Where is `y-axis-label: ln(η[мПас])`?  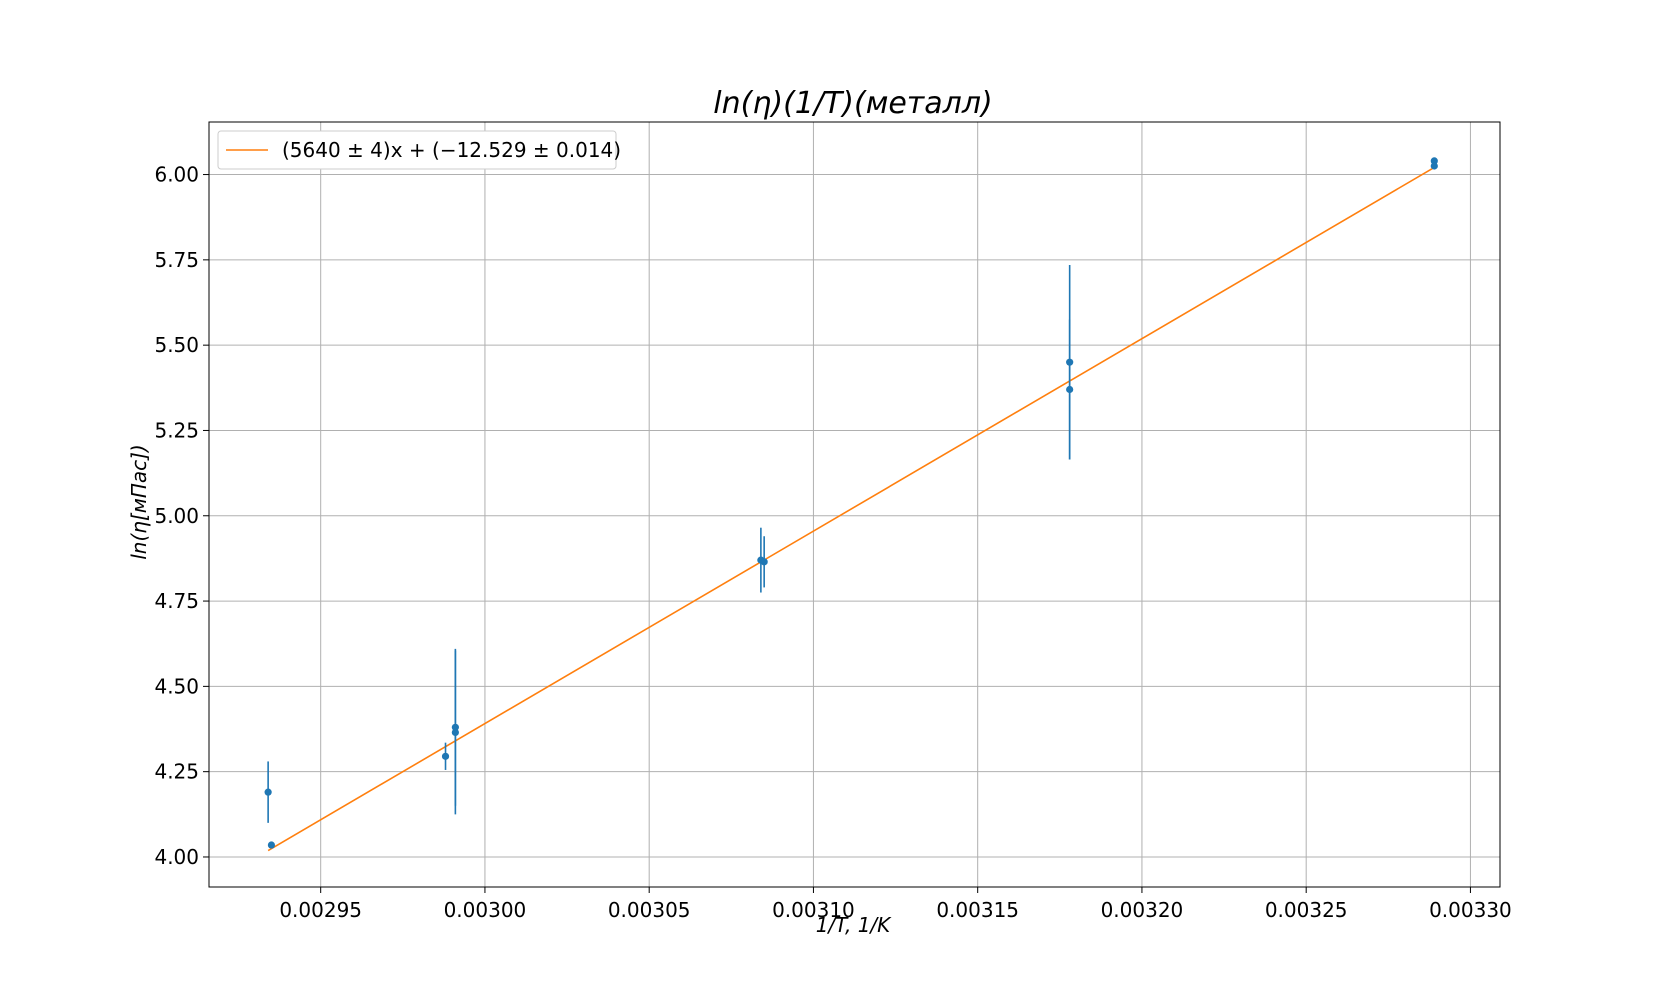 y-axis-label: ln(η[мПас]) is located at coordinates (139, 502).